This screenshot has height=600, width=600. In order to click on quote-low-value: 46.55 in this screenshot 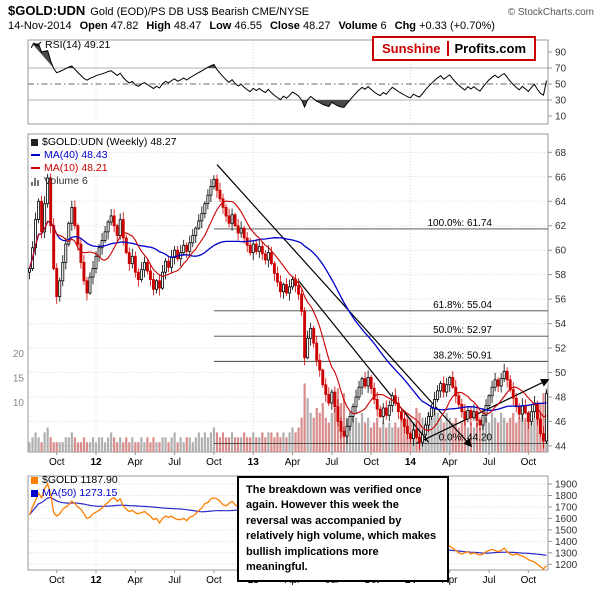, I will do `click(248, 26)`.